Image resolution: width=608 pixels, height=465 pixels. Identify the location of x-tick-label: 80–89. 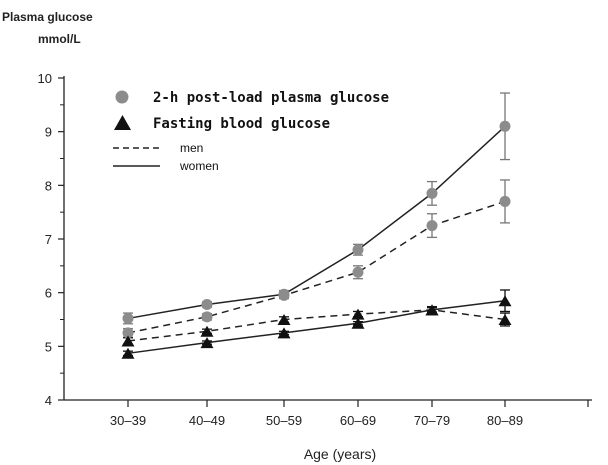
(505, 420).